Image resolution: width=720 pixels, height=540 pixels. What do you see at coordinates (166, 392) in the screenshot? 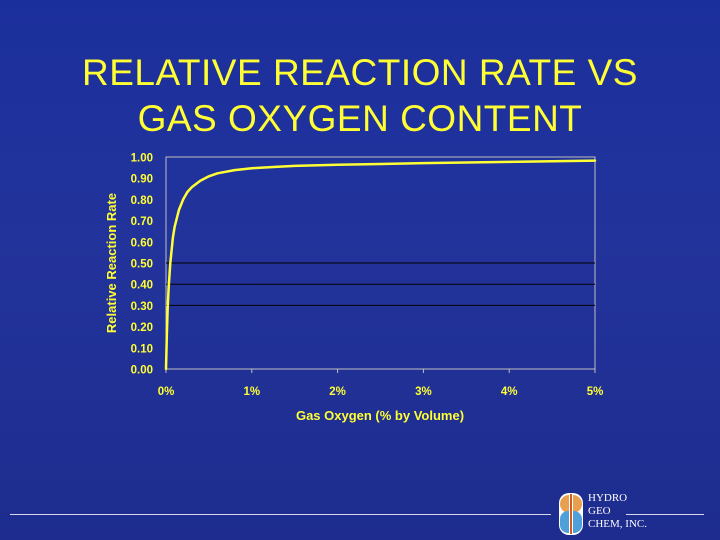
I see `x-tick-label: 0%` at bounding box center [166, 392].